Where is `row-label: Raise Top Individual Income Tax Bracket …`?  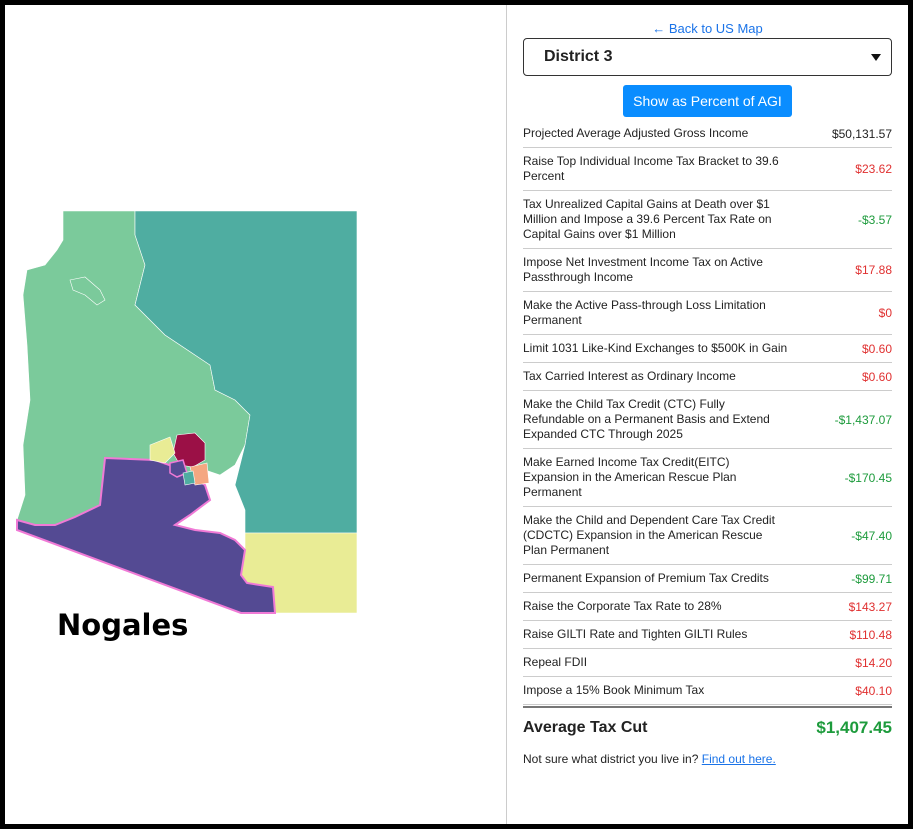
row-label: Raise Top Individual Income Tax Bracket … is located at coordinates (651, 168).